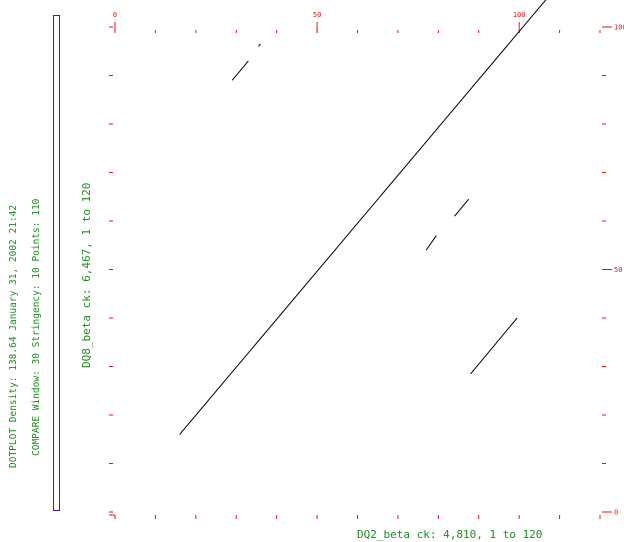 The width and height of the screenshot is (624, 542). I want to click on y-tick-label: 0, so click(616, 513).